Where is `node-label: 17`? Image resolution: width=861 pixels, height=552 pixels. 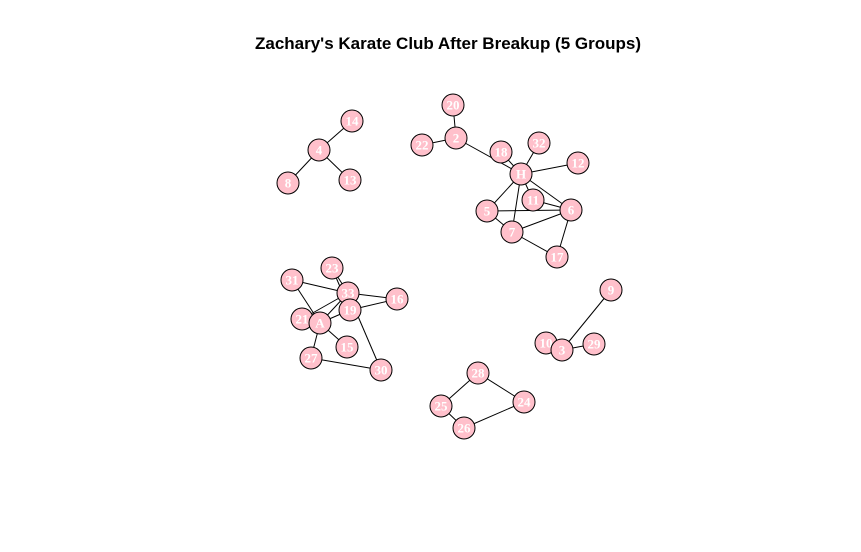 node-label: 17 is located at coordinates (558, 257).